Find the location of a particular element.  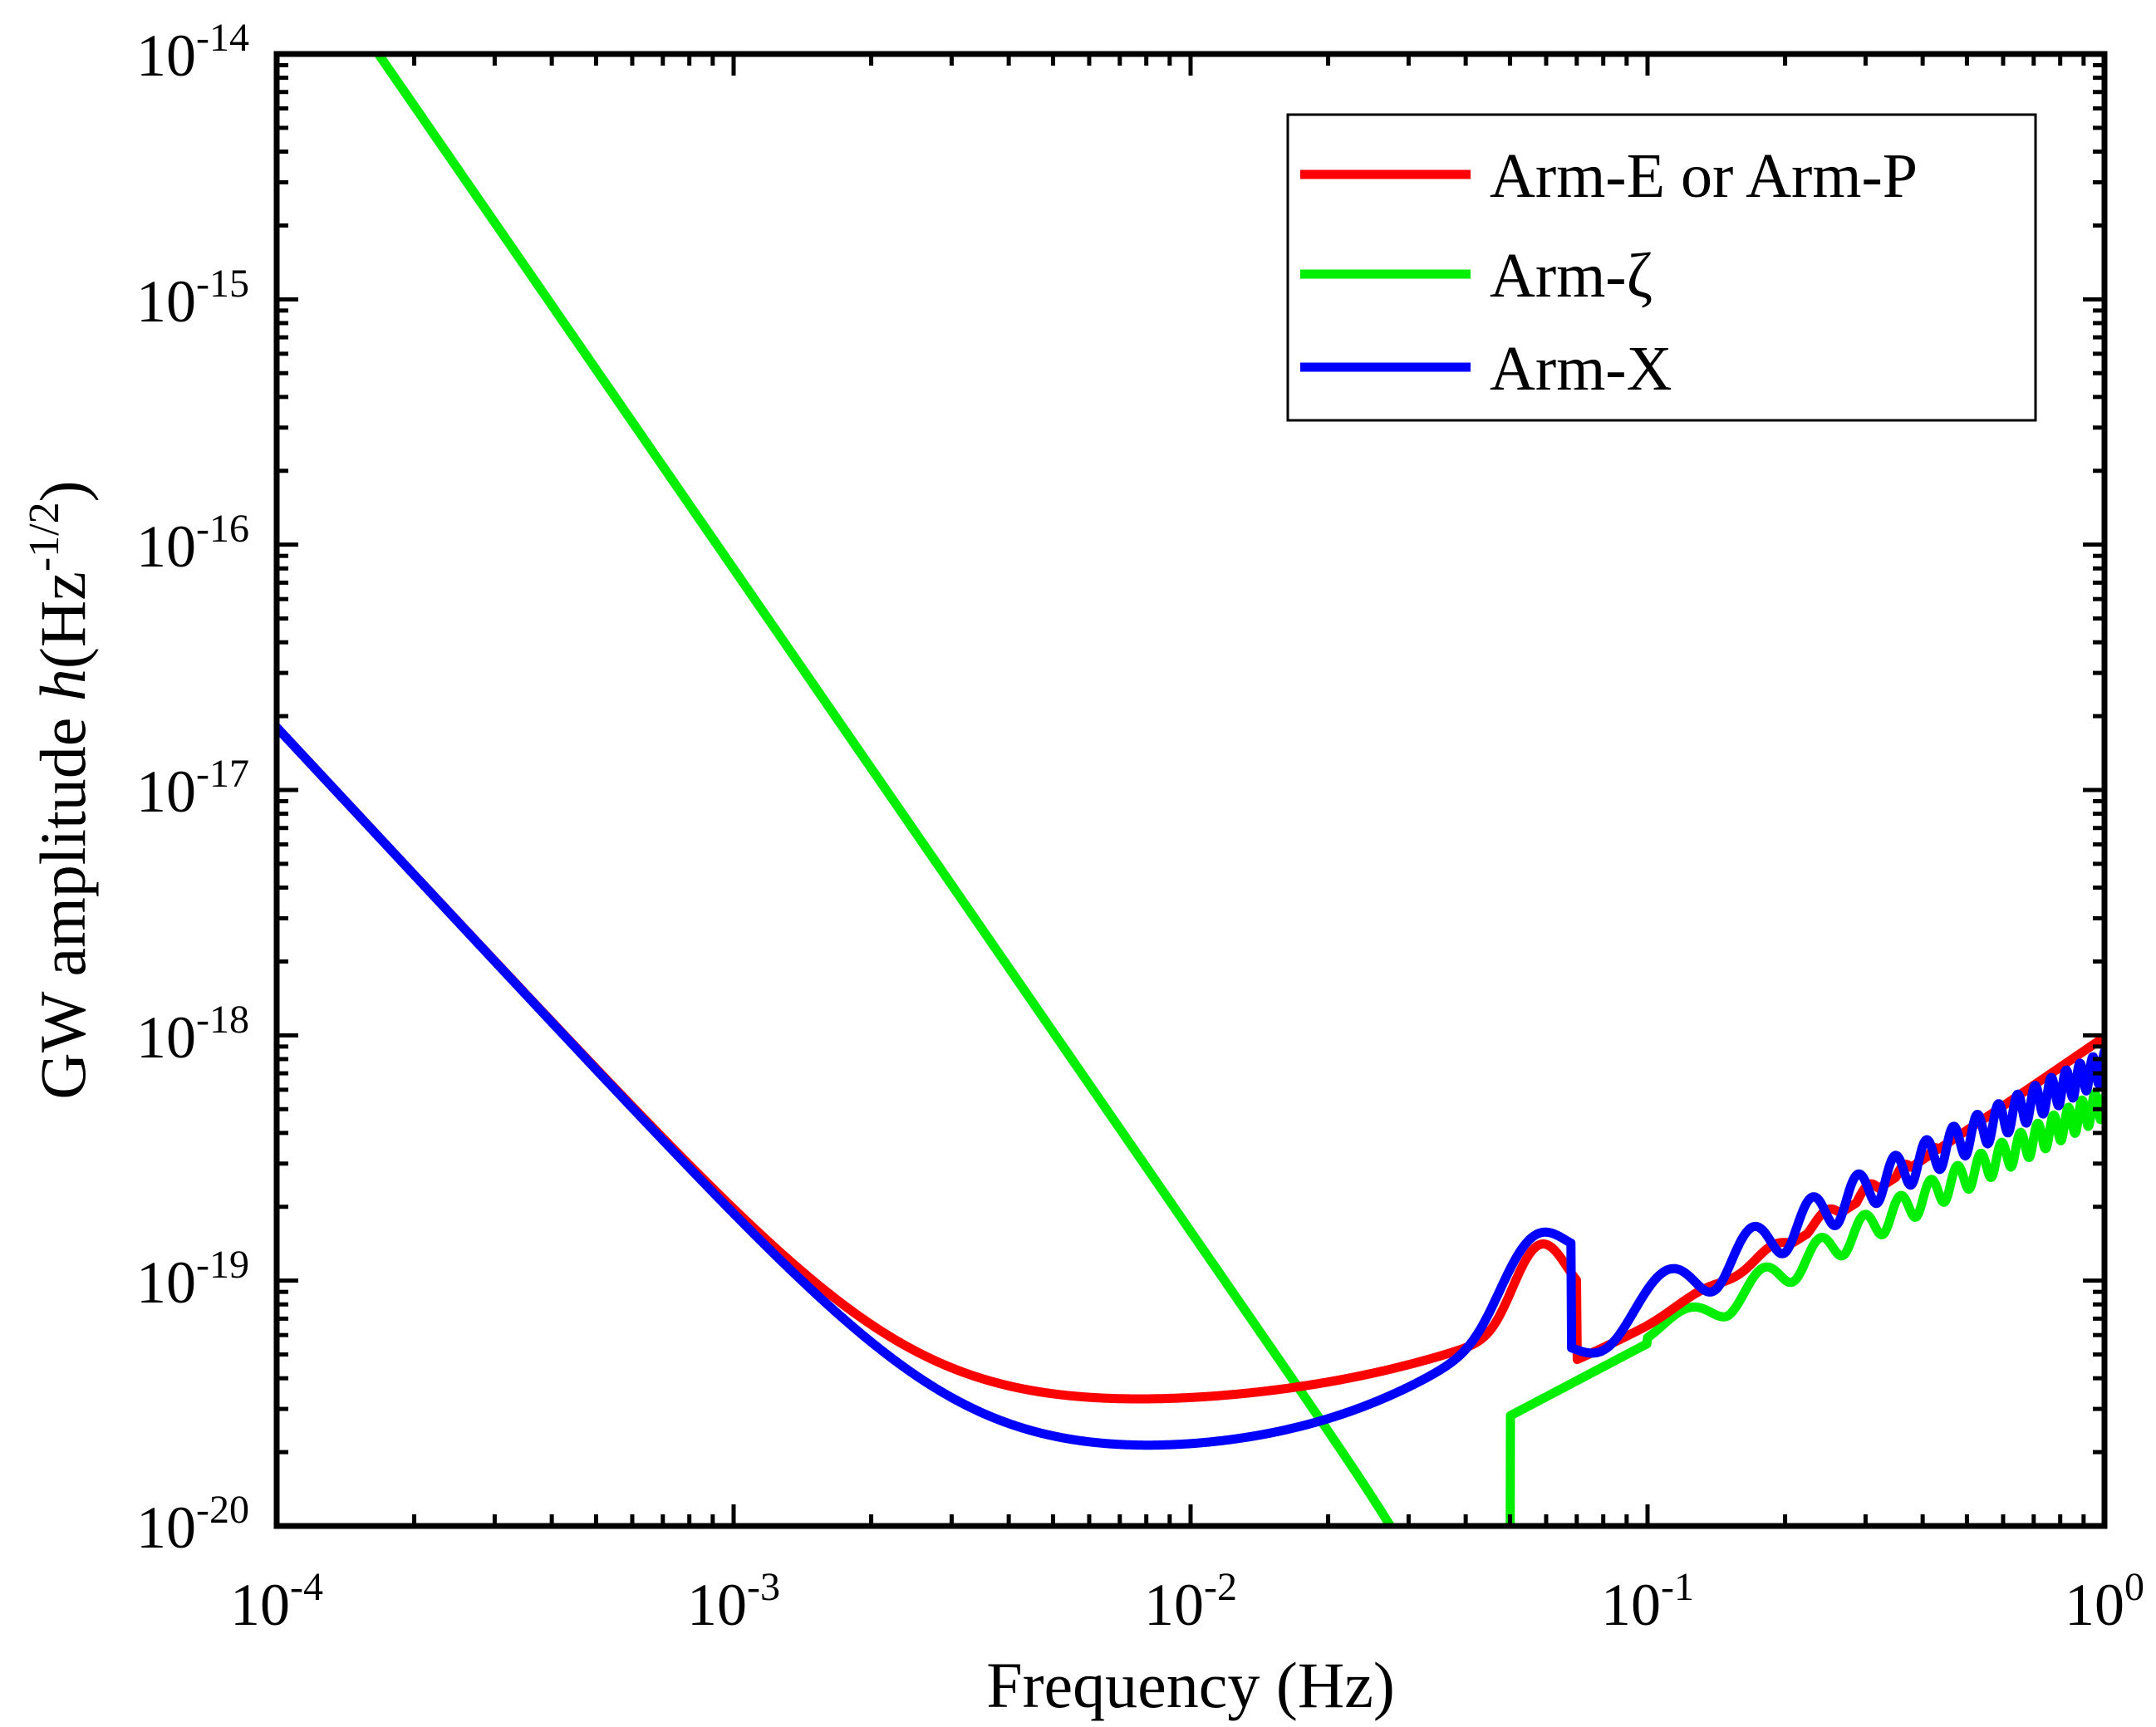

y-tick-label: 10-18 is located at coordinates (192, 1034).